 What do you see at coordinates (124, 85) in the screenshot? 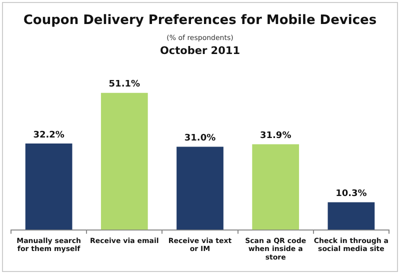
I see `data-label: 51.1%` at bounding box center [124, 85].